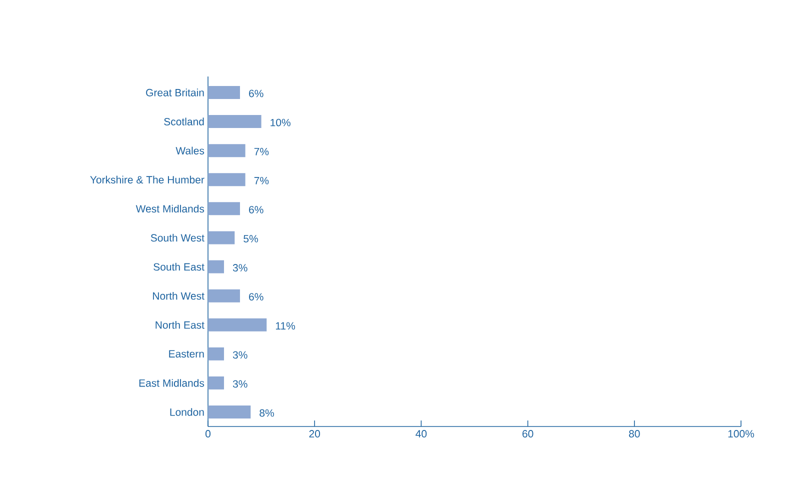  Describe the element at coordinates (251, 238) in the screenshot. I see `data-label: 5%` at that location.